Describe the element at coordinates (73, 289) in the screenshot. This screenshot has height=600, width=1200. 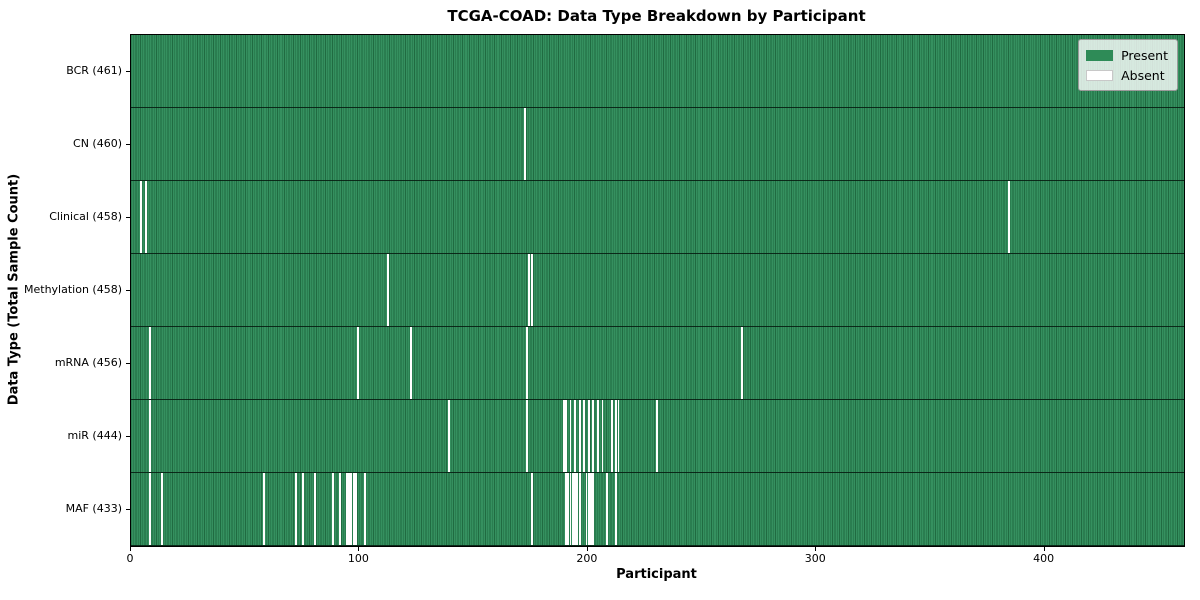
I see `y-tick-label-methylation: Methylation (458)` at that location.